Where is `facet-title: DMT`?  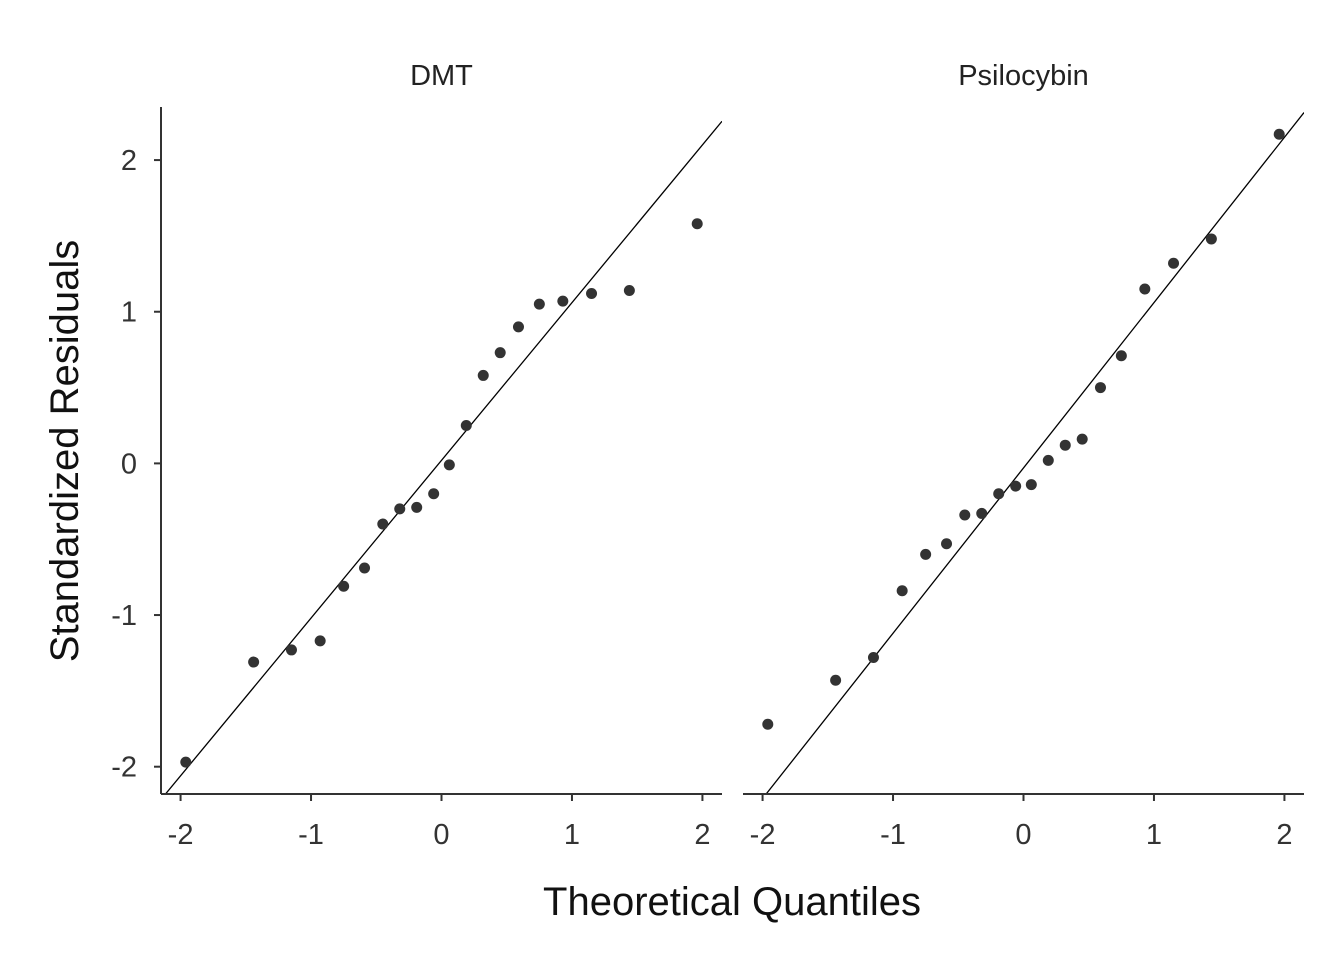 facet-title: DMT is located at coordinates (441, 76).